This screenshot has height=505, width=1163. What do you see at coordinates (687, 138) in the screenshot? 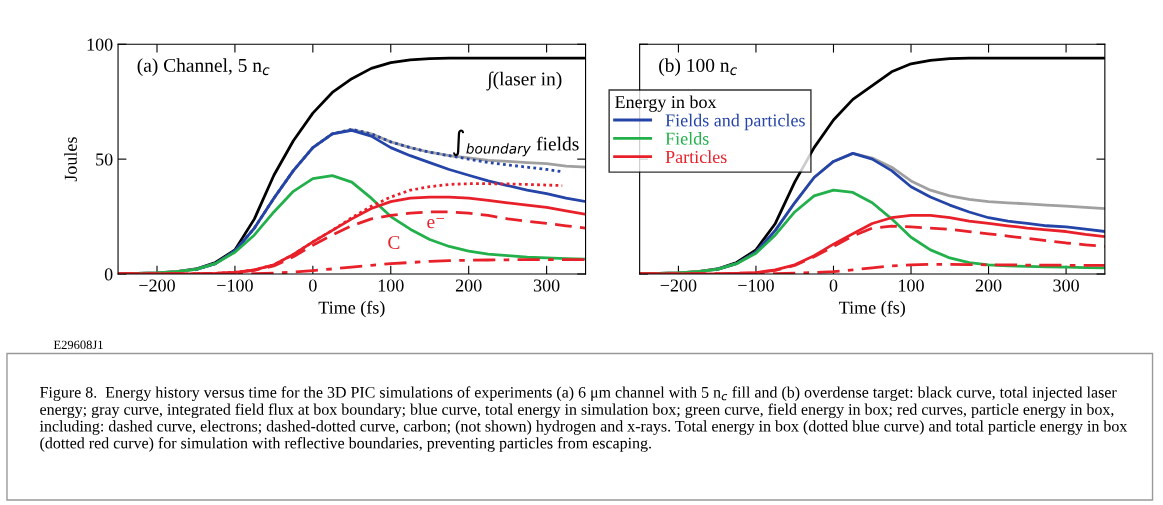
I see `legend-label: Fields` at bounding box center [687, 138].